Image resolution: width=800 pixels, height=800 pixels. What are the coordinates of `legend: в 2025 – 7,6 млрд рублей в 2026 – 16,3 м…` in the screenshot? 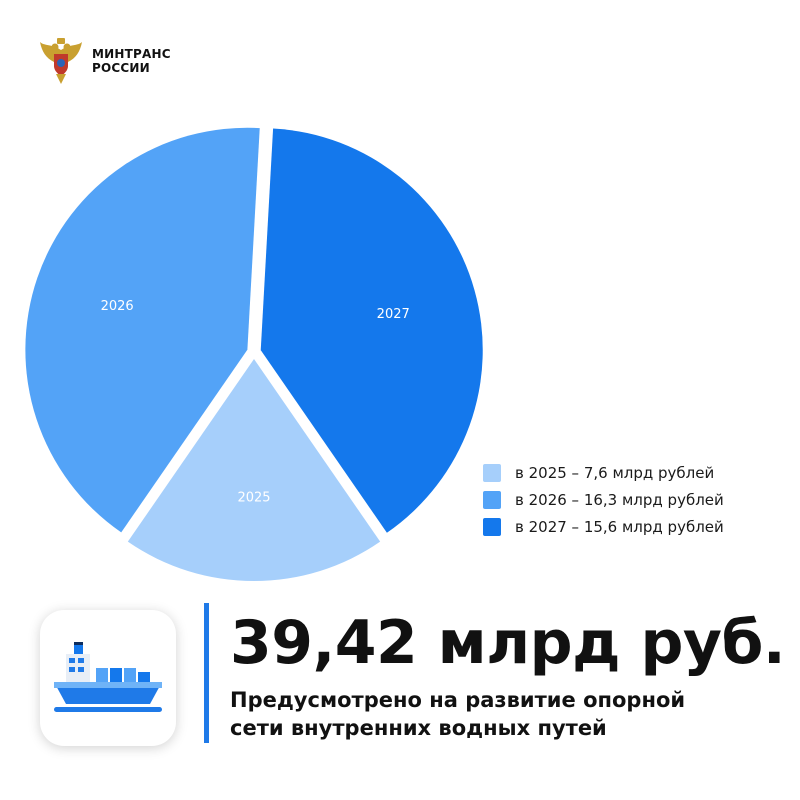 It's located at (603, 503).